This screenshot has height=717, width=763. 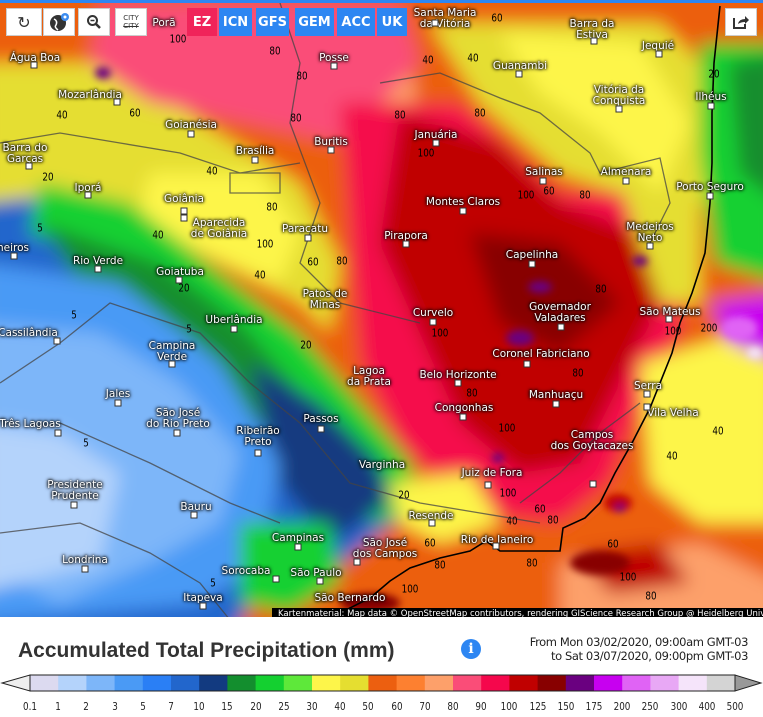 I want to click on model-tab-acc: ACC, so click(x=356, y=22).